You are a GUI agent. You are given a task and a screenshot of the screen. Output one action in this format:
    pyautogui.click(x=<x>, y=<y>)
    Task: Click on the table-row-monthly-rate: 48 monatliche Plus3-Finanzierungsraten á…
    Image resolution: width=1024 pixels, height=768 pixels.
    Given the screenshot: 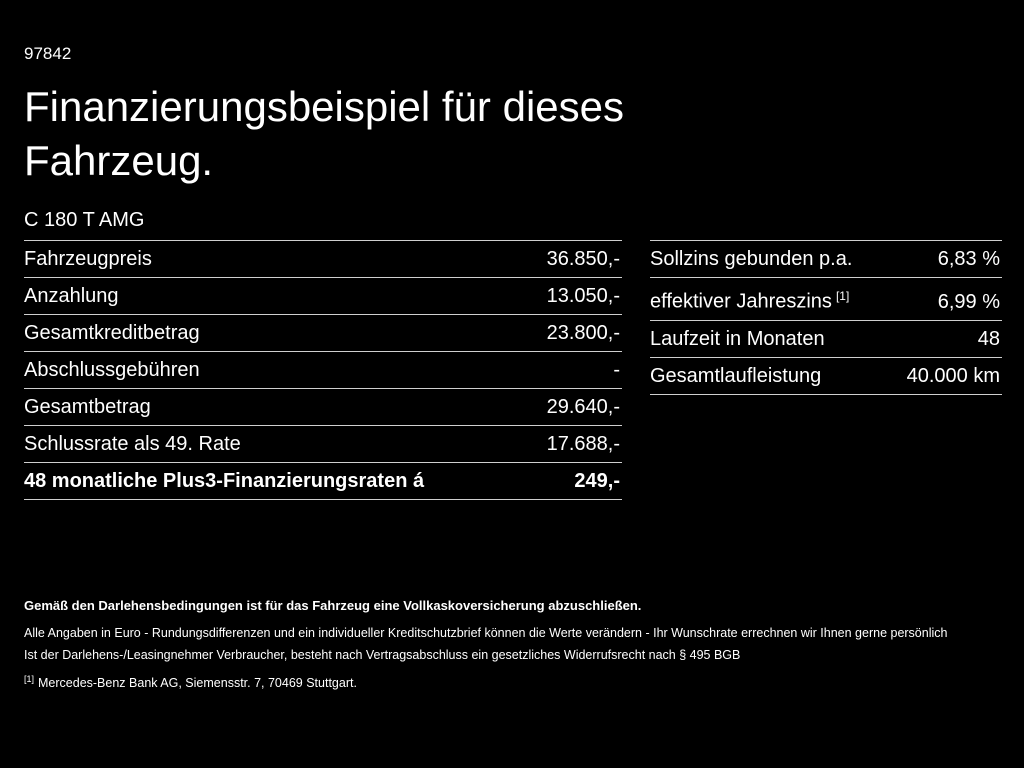 What is the action you would take?
    pyautogui.click(x=323, y=480)
    